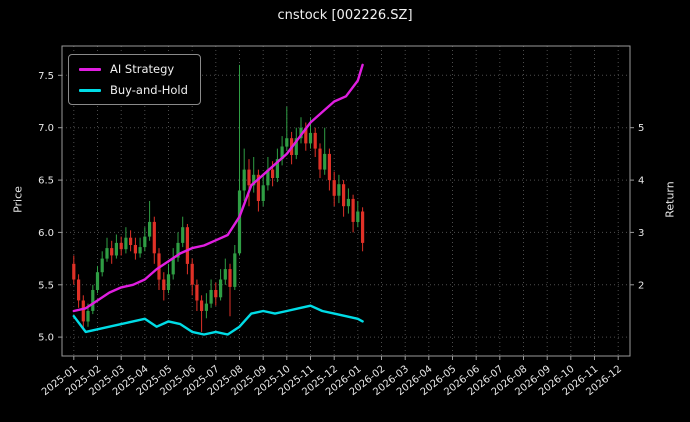  What do you see at coordinates (641, 285) in the screenshot?
I see `svg-text: 2` at bounding box center [641, 285].